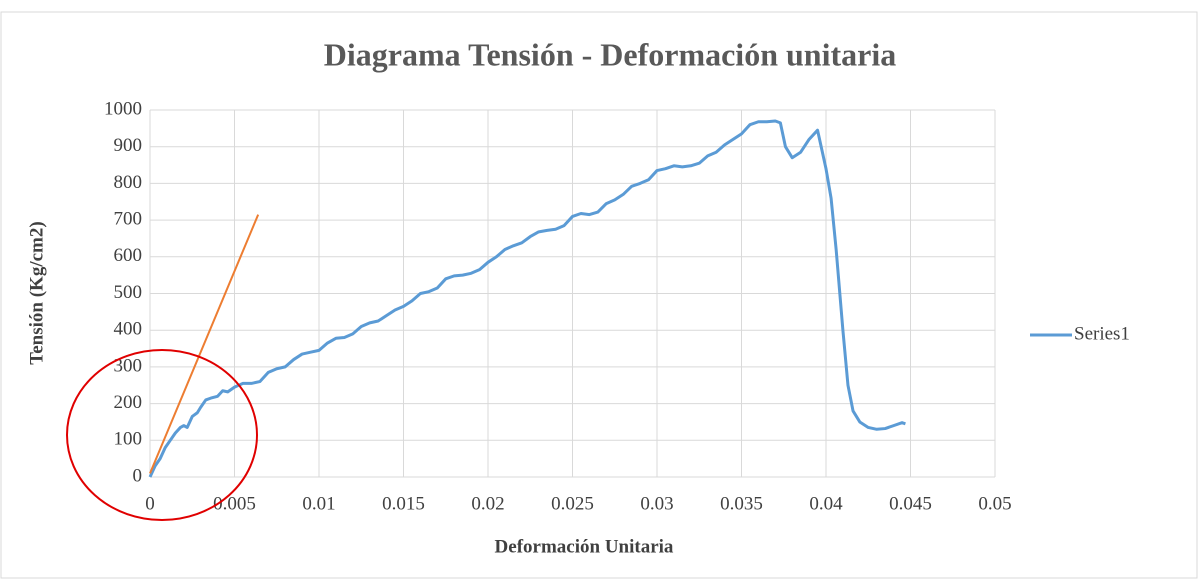  What do you see at coordinates (128, 365) in the screenshot?
I see `y-tick-label: 300` at bounding box center [128, 365].